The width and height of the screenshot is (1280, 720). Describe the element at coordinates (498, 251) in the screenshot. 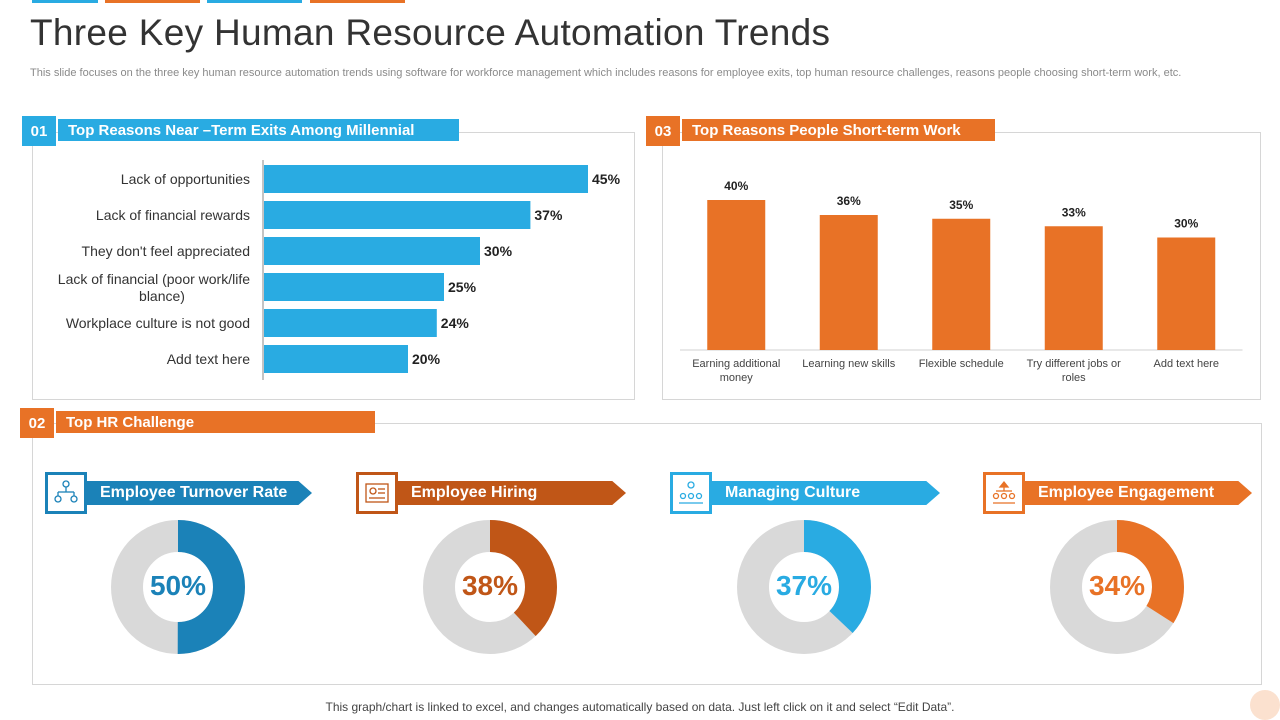

I see `exits-value-they-don-t-feel-appreciated: 30%` at that location.